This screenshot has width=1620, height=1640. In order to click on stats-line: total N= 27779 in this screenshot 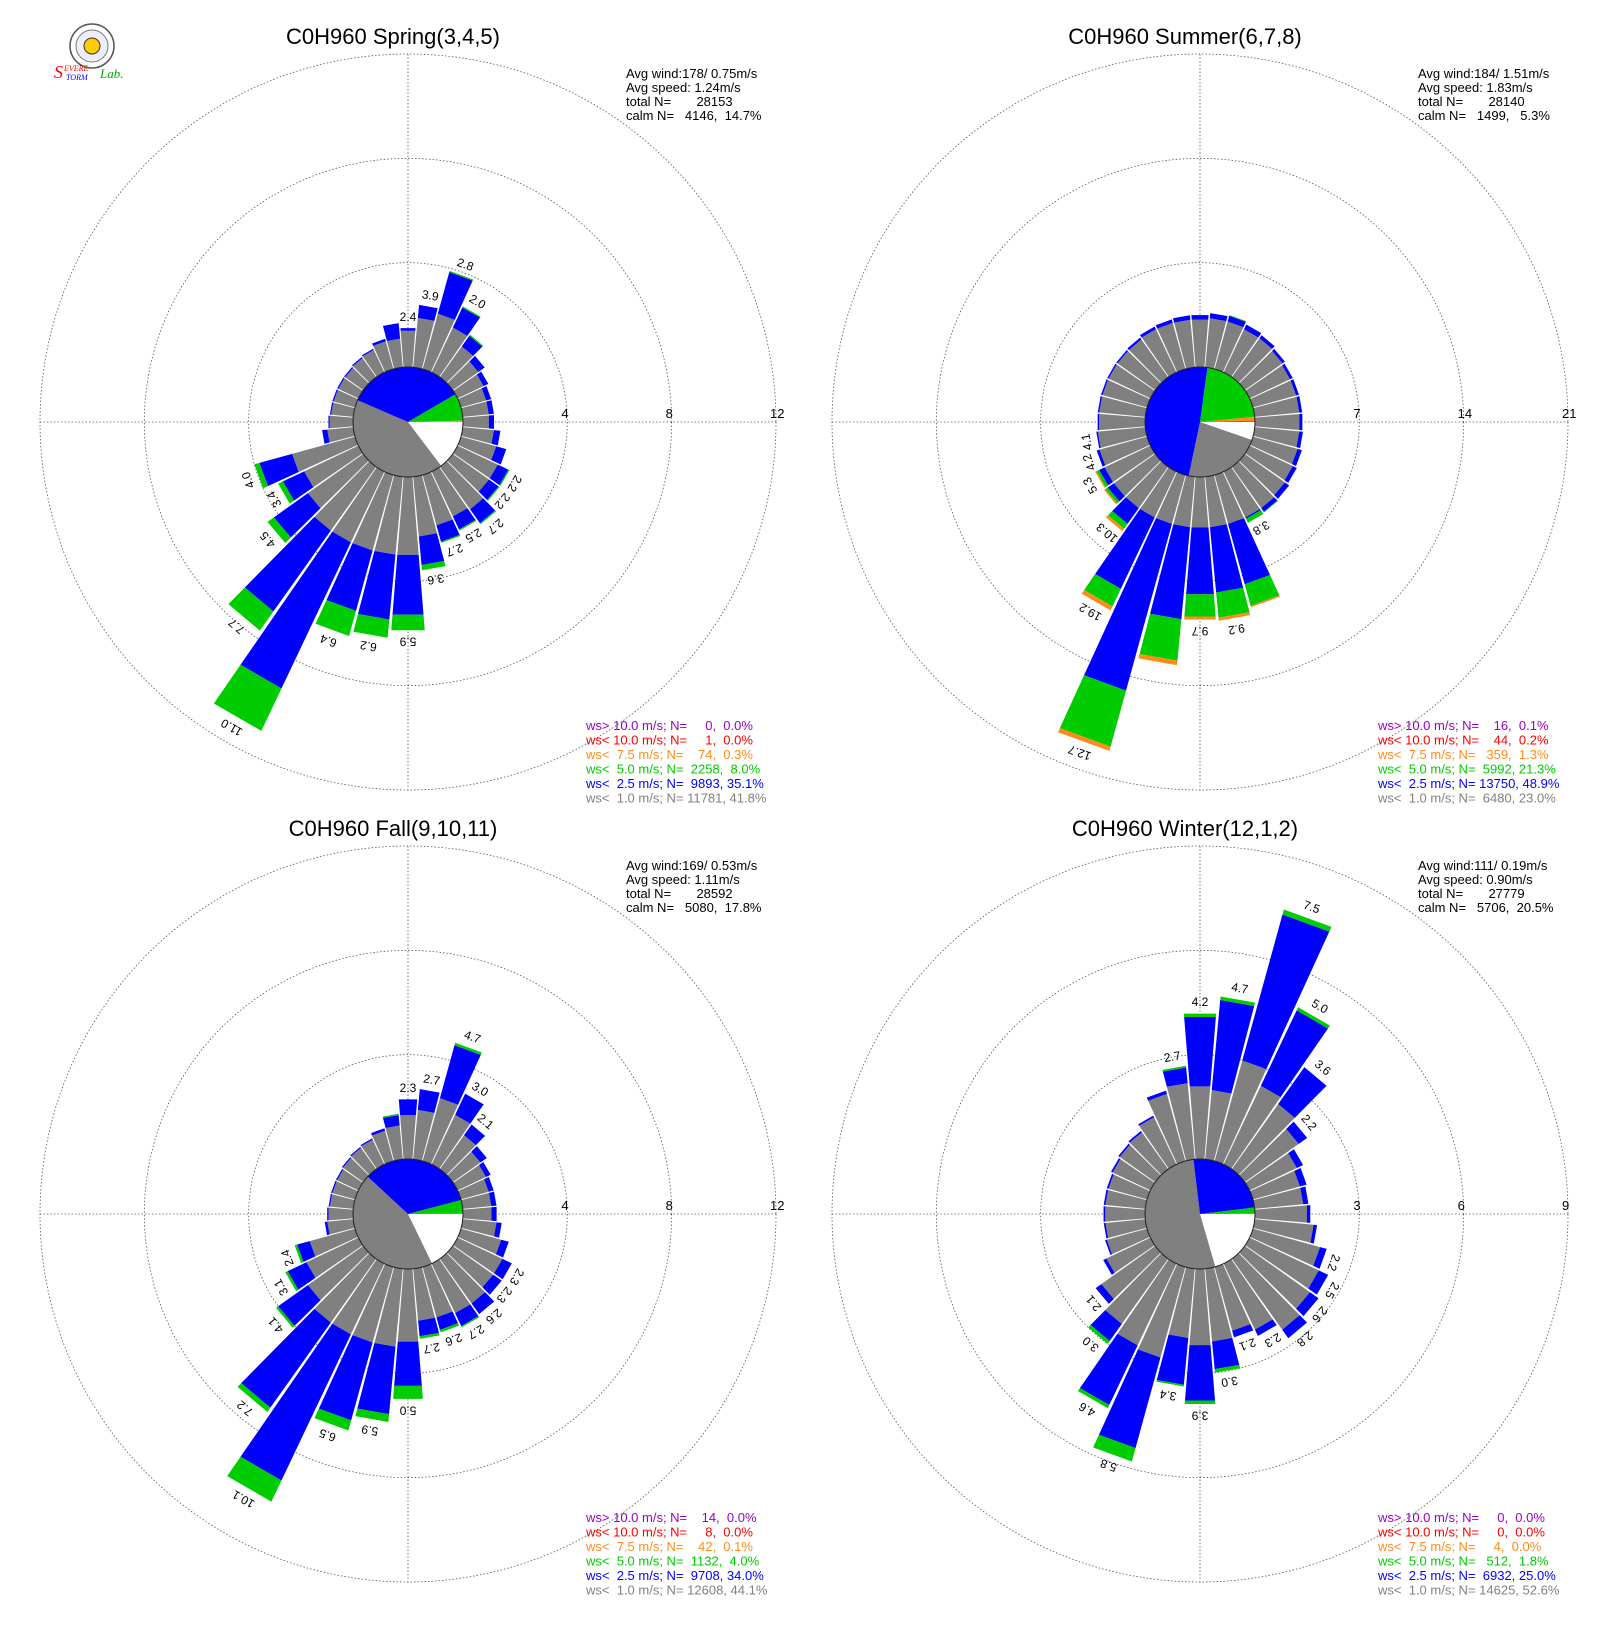, I will do `click(1471, 893)`.